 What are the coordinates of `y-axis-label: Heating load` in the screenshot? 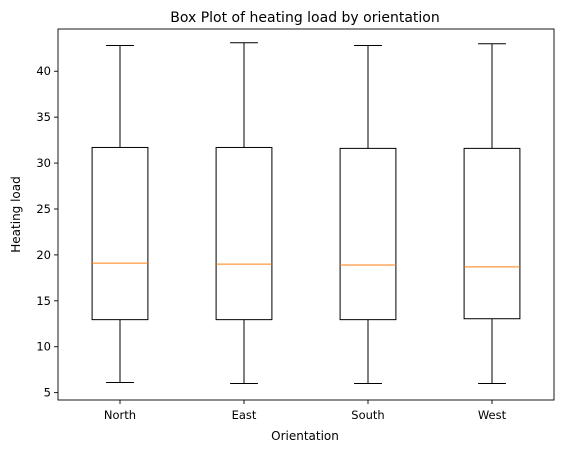 It's located at (16, 214).